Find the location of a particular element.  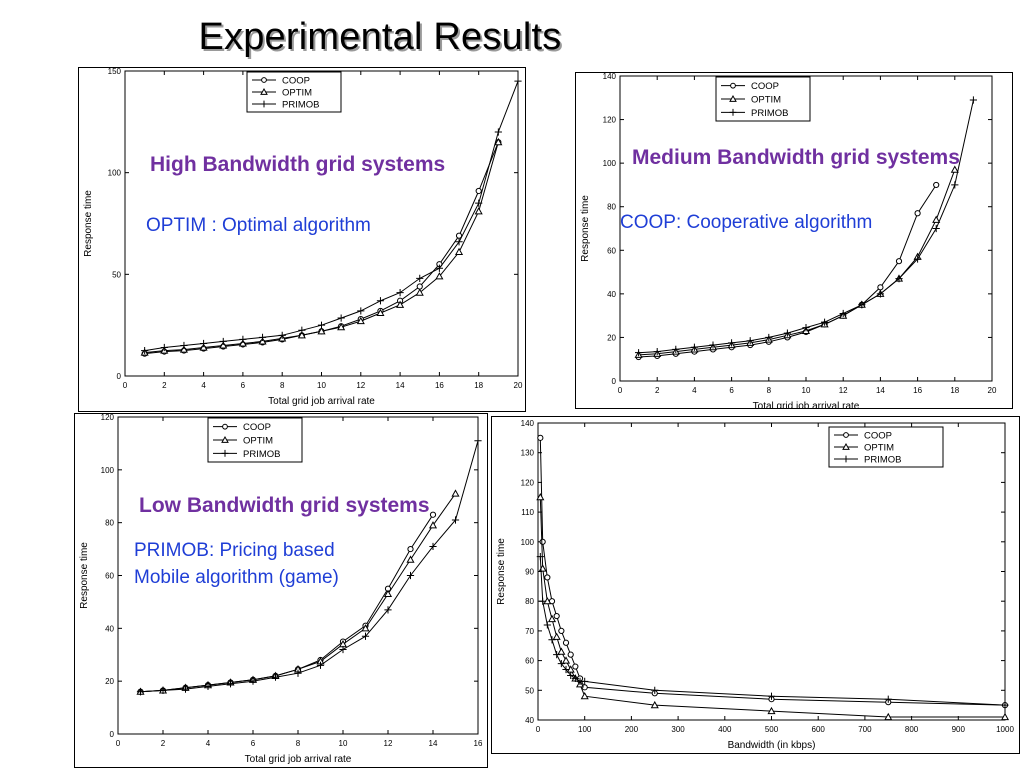

low-bandwidth-title: Low Bandwidth grid systems is located at coordinates (284, 505).